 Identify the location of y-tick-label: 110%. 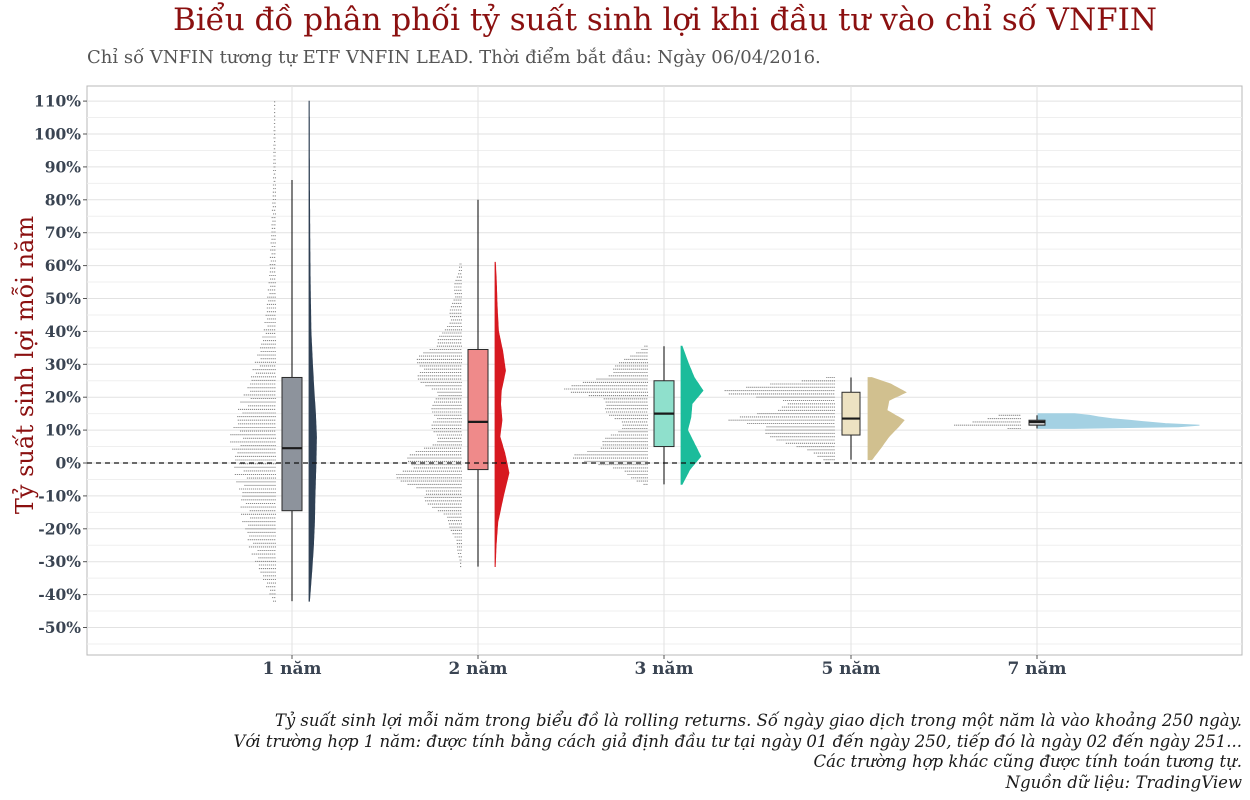
(57, 101).